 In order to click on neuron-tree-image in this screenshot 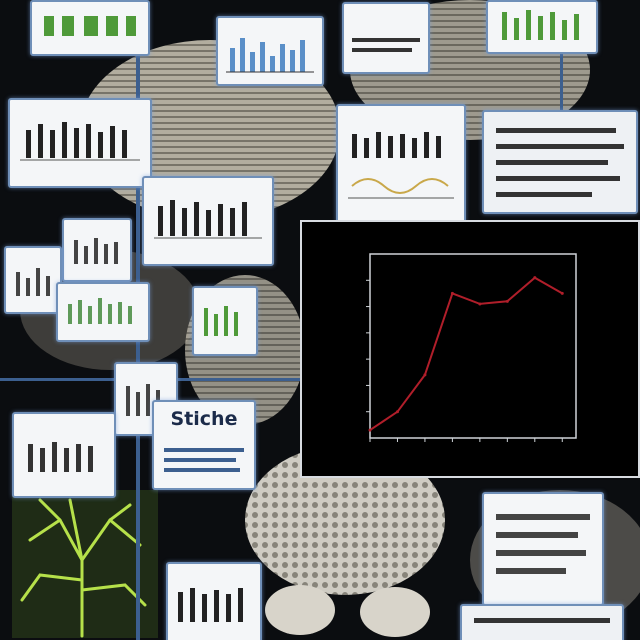, I will do `click(85, 564)`.